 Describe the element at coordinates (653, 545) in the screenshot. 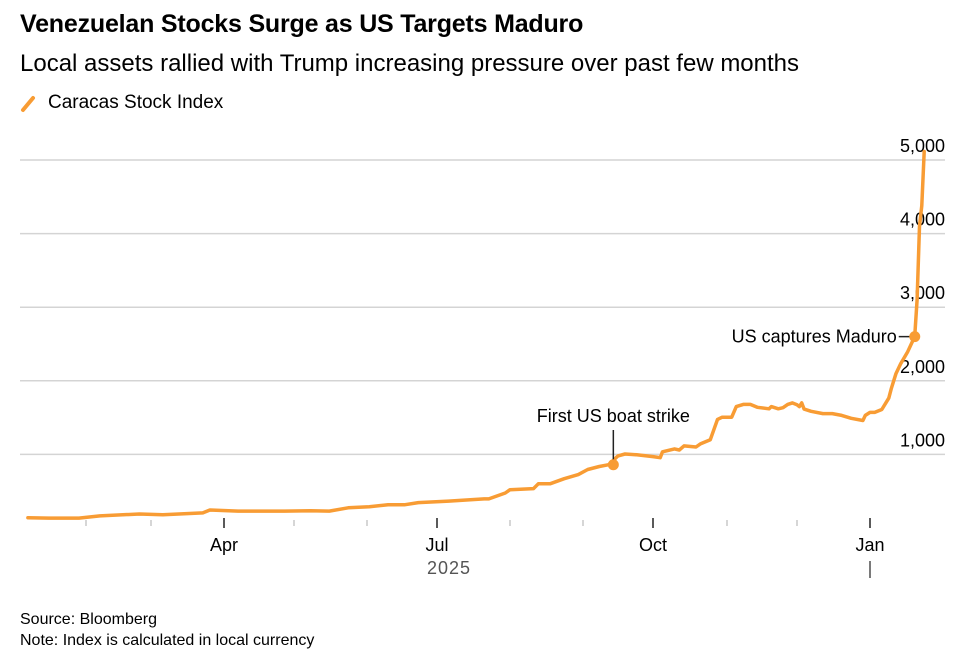

I see `x-tick-label: Oct` at that location.